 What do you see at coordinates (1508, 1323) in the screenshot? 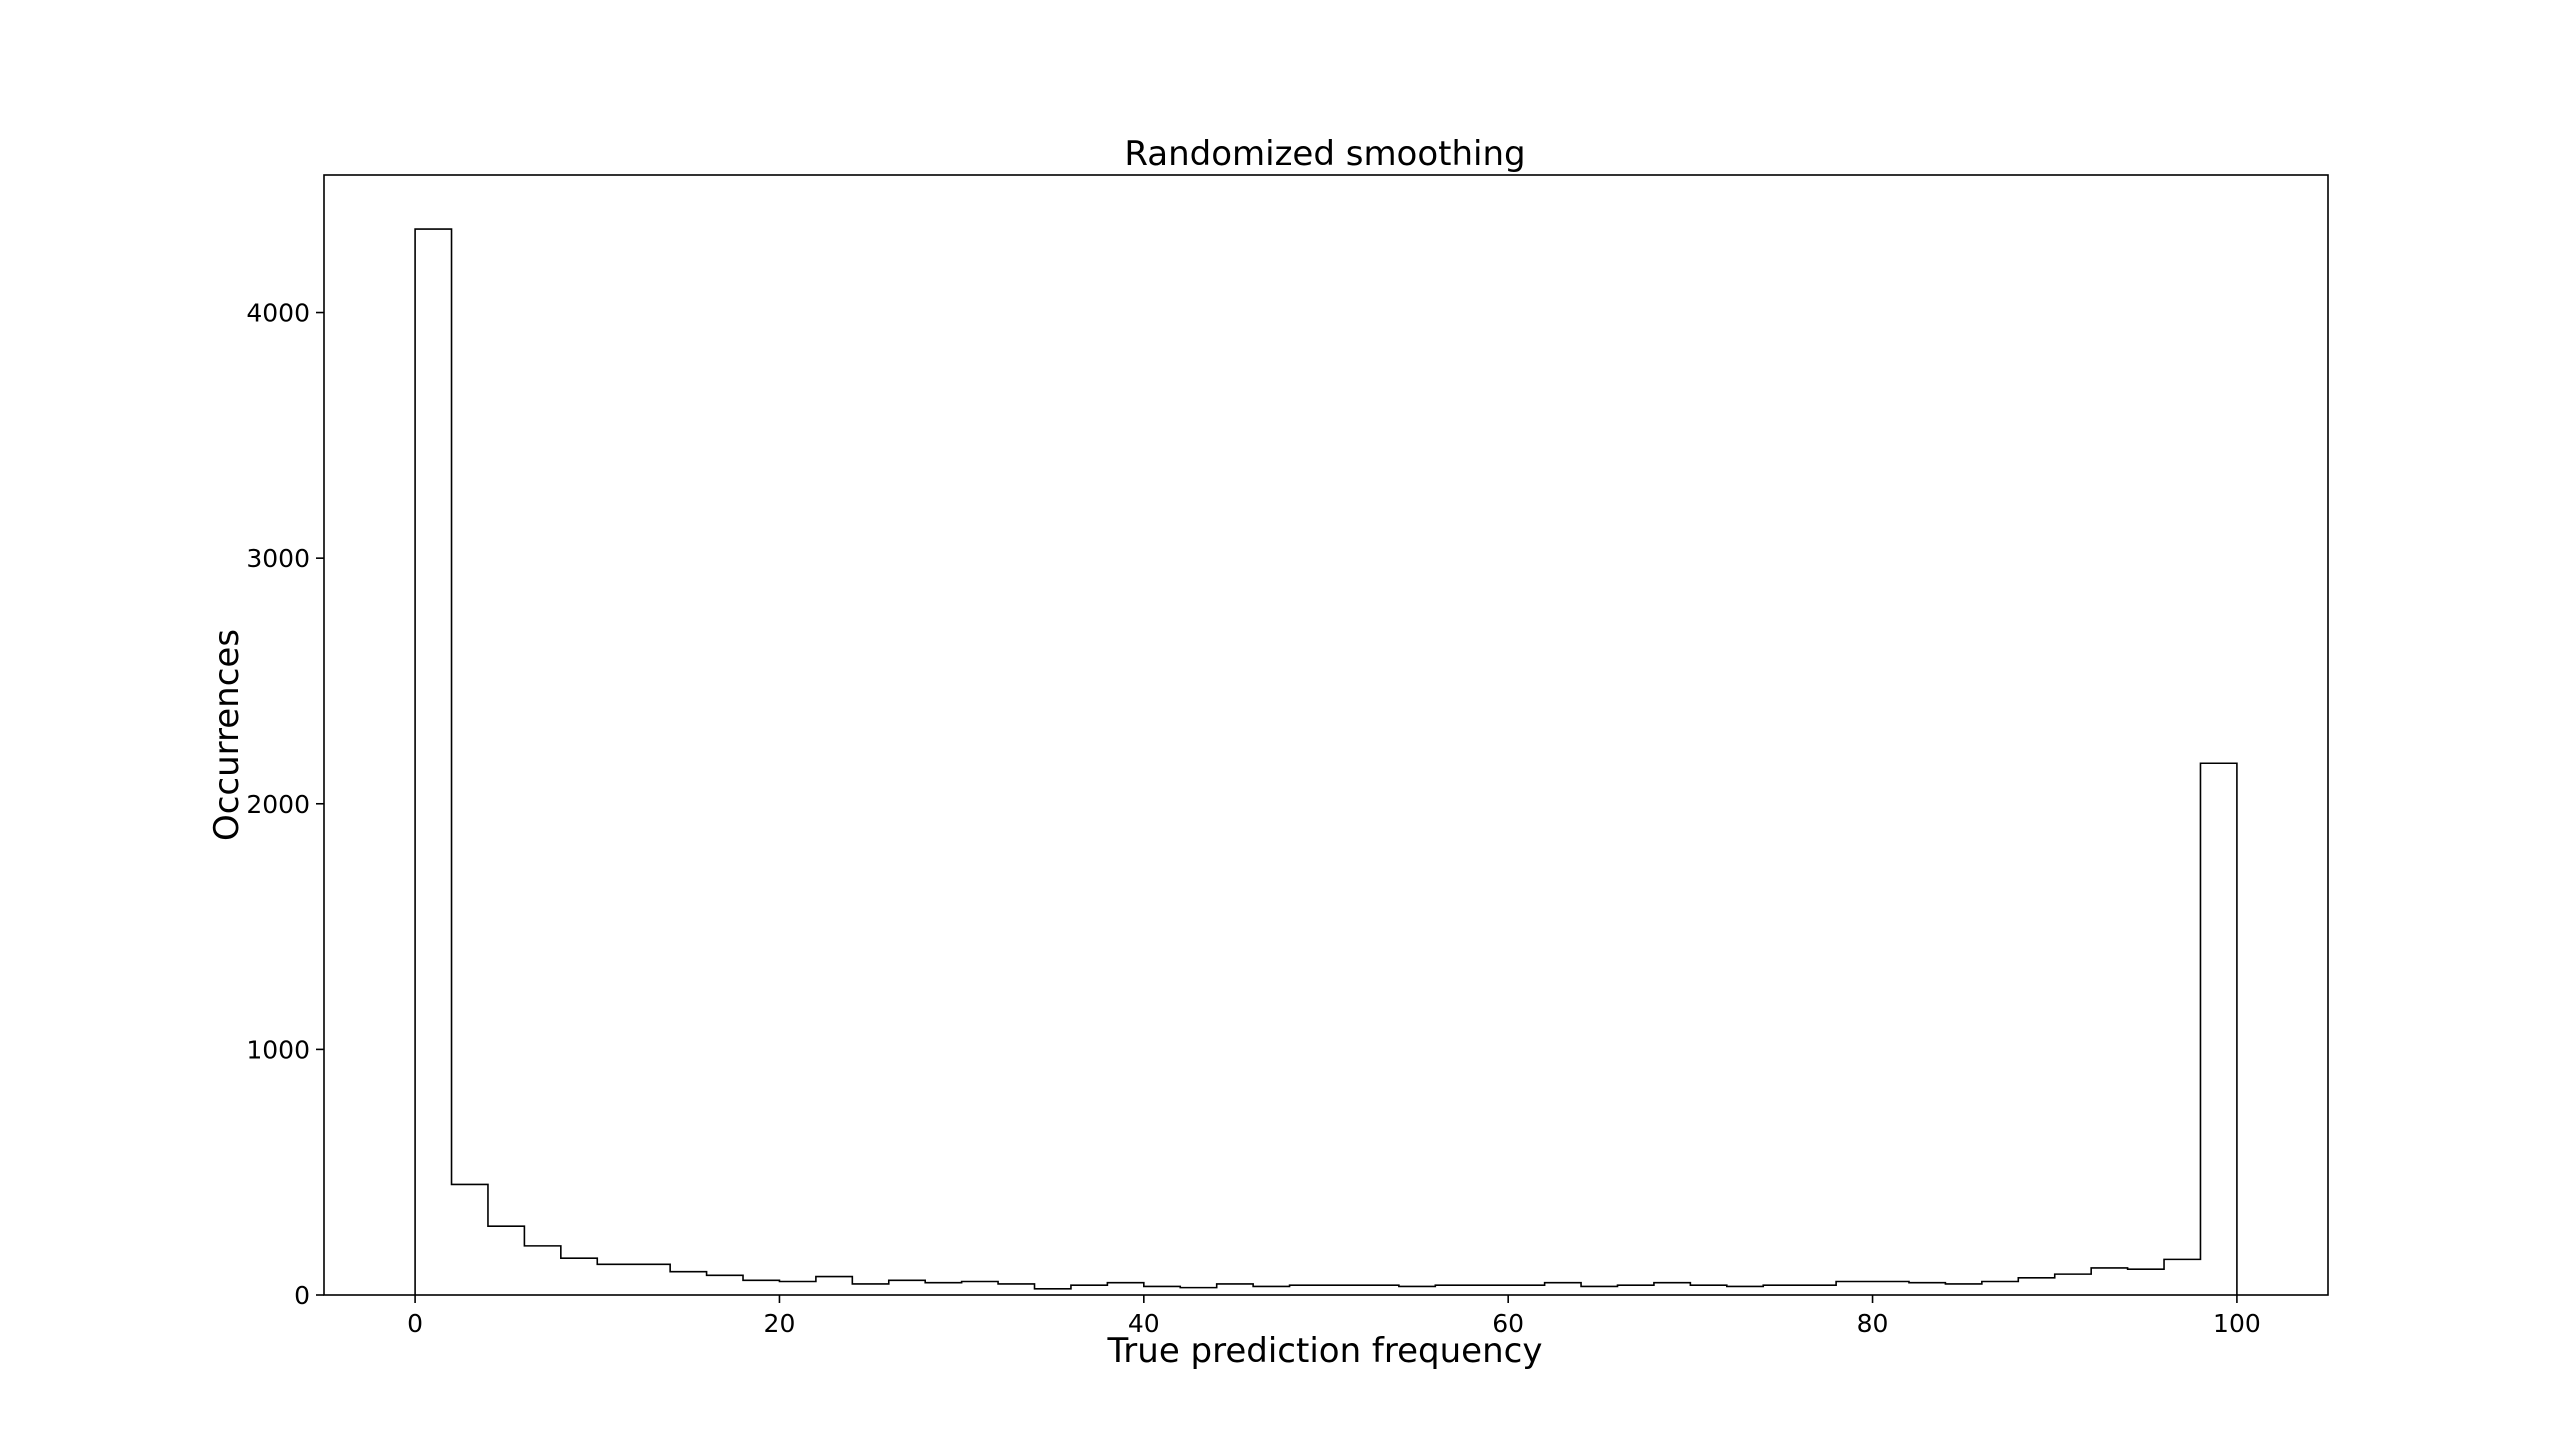
I see `x-tick-label: 60` at bounding box center [1508, 1323].